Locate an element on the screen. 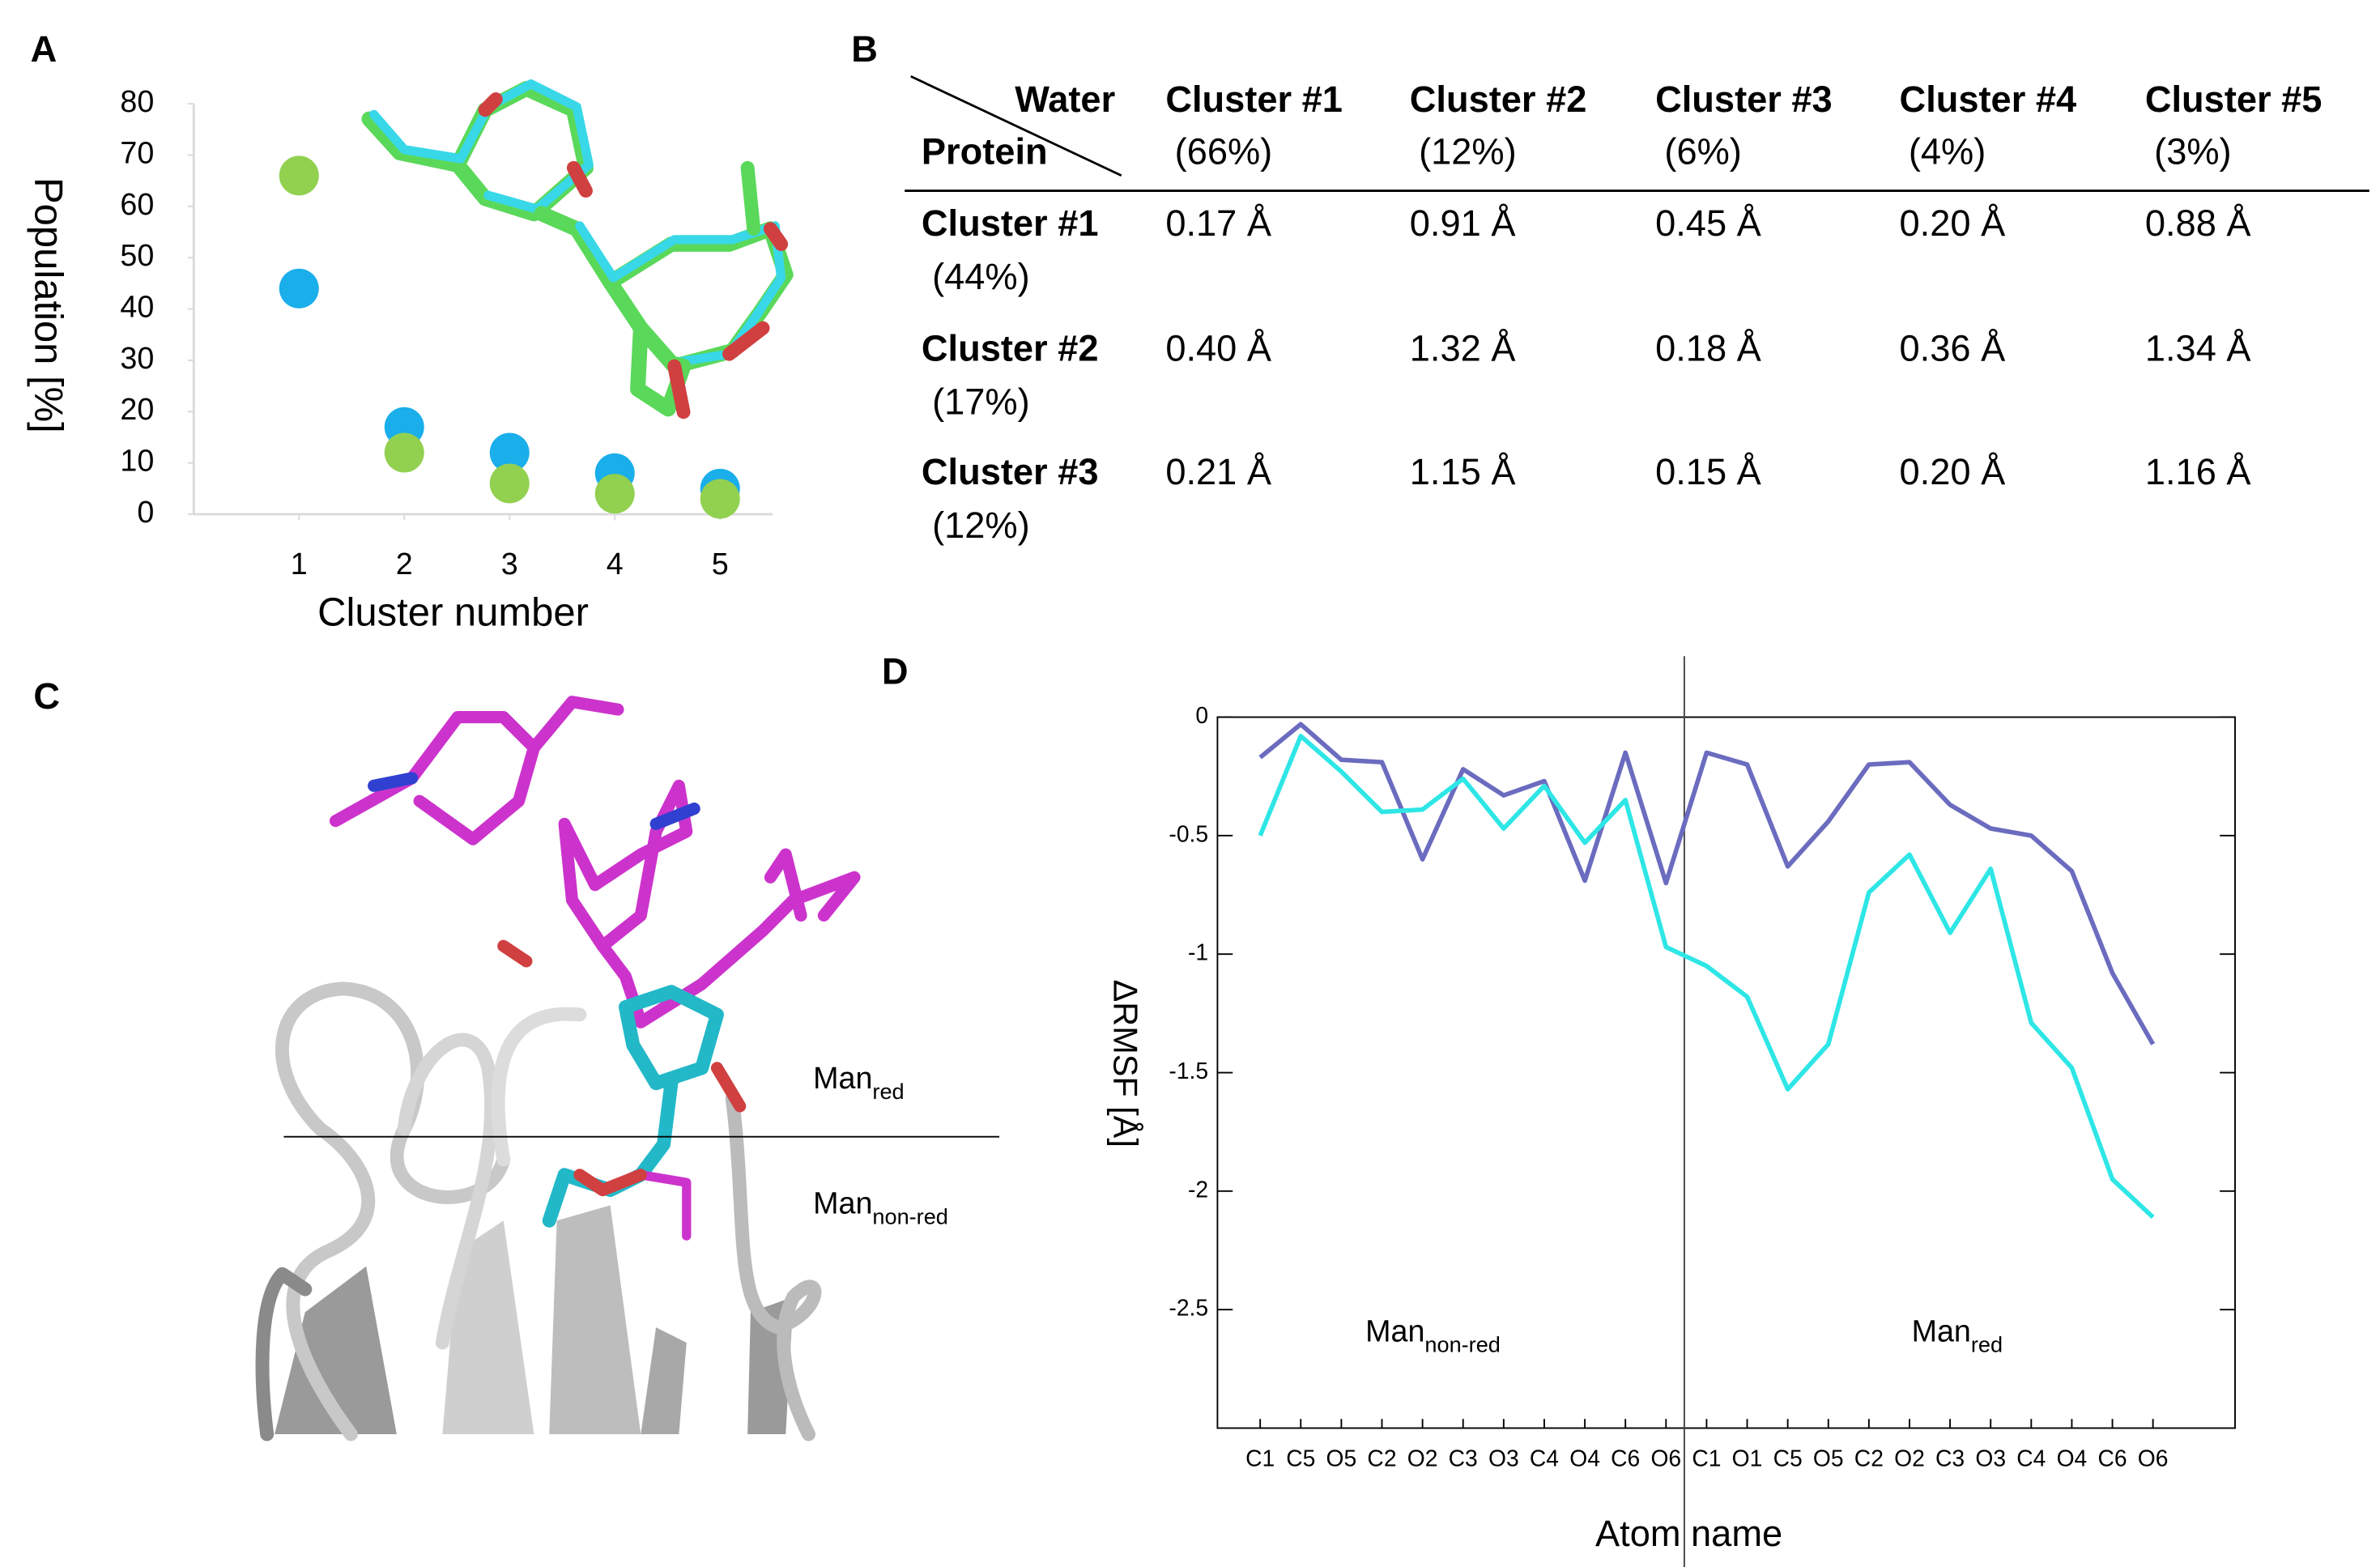 This screenshot has height=1567, width=2380. structure-label: Mannon-red is located at coordinates (881, 1207).